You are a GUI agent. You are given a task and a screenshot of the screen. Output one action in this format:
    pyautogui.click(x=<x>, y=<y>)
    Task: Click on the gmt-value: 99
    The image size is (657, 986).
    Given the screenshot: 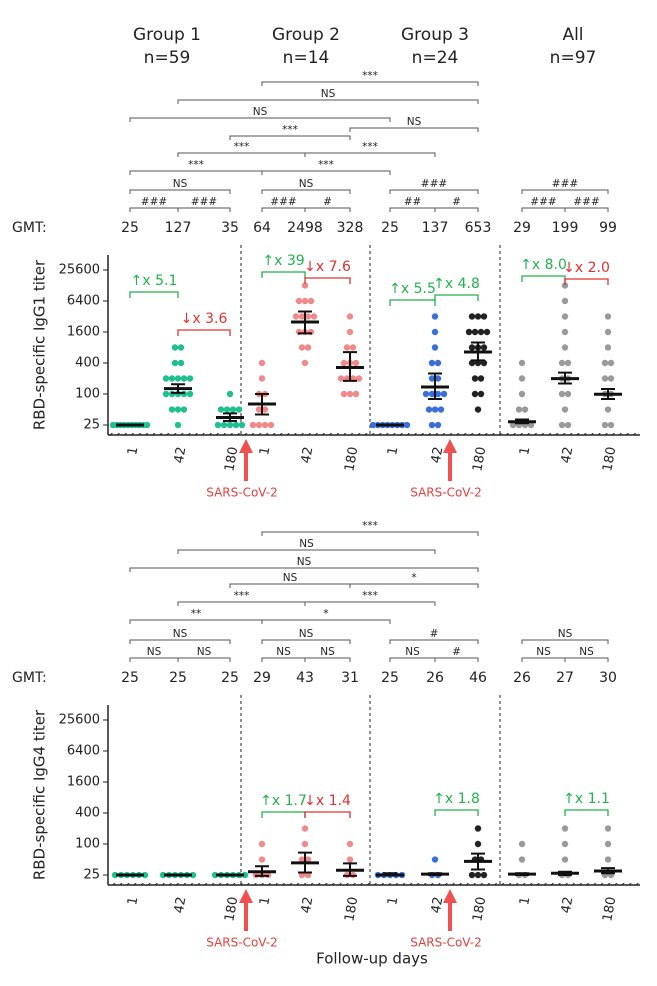 What is the action you would take?
    pyautogui.click(x=608, y=228)
    